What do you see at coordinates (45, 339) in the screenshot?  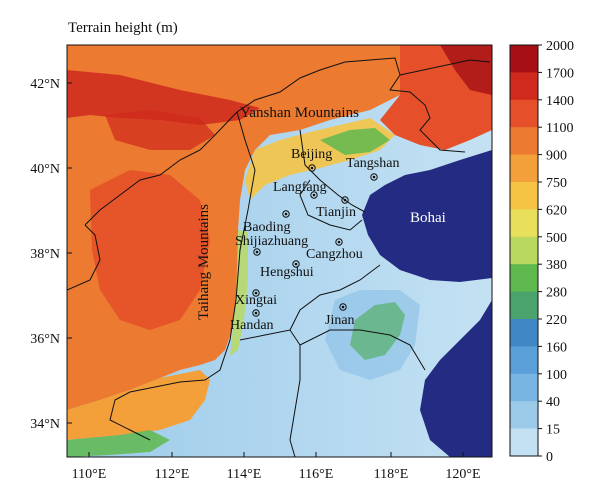 I see `y-tick-label-36n: 36°N` at bounding box center [45, 339].